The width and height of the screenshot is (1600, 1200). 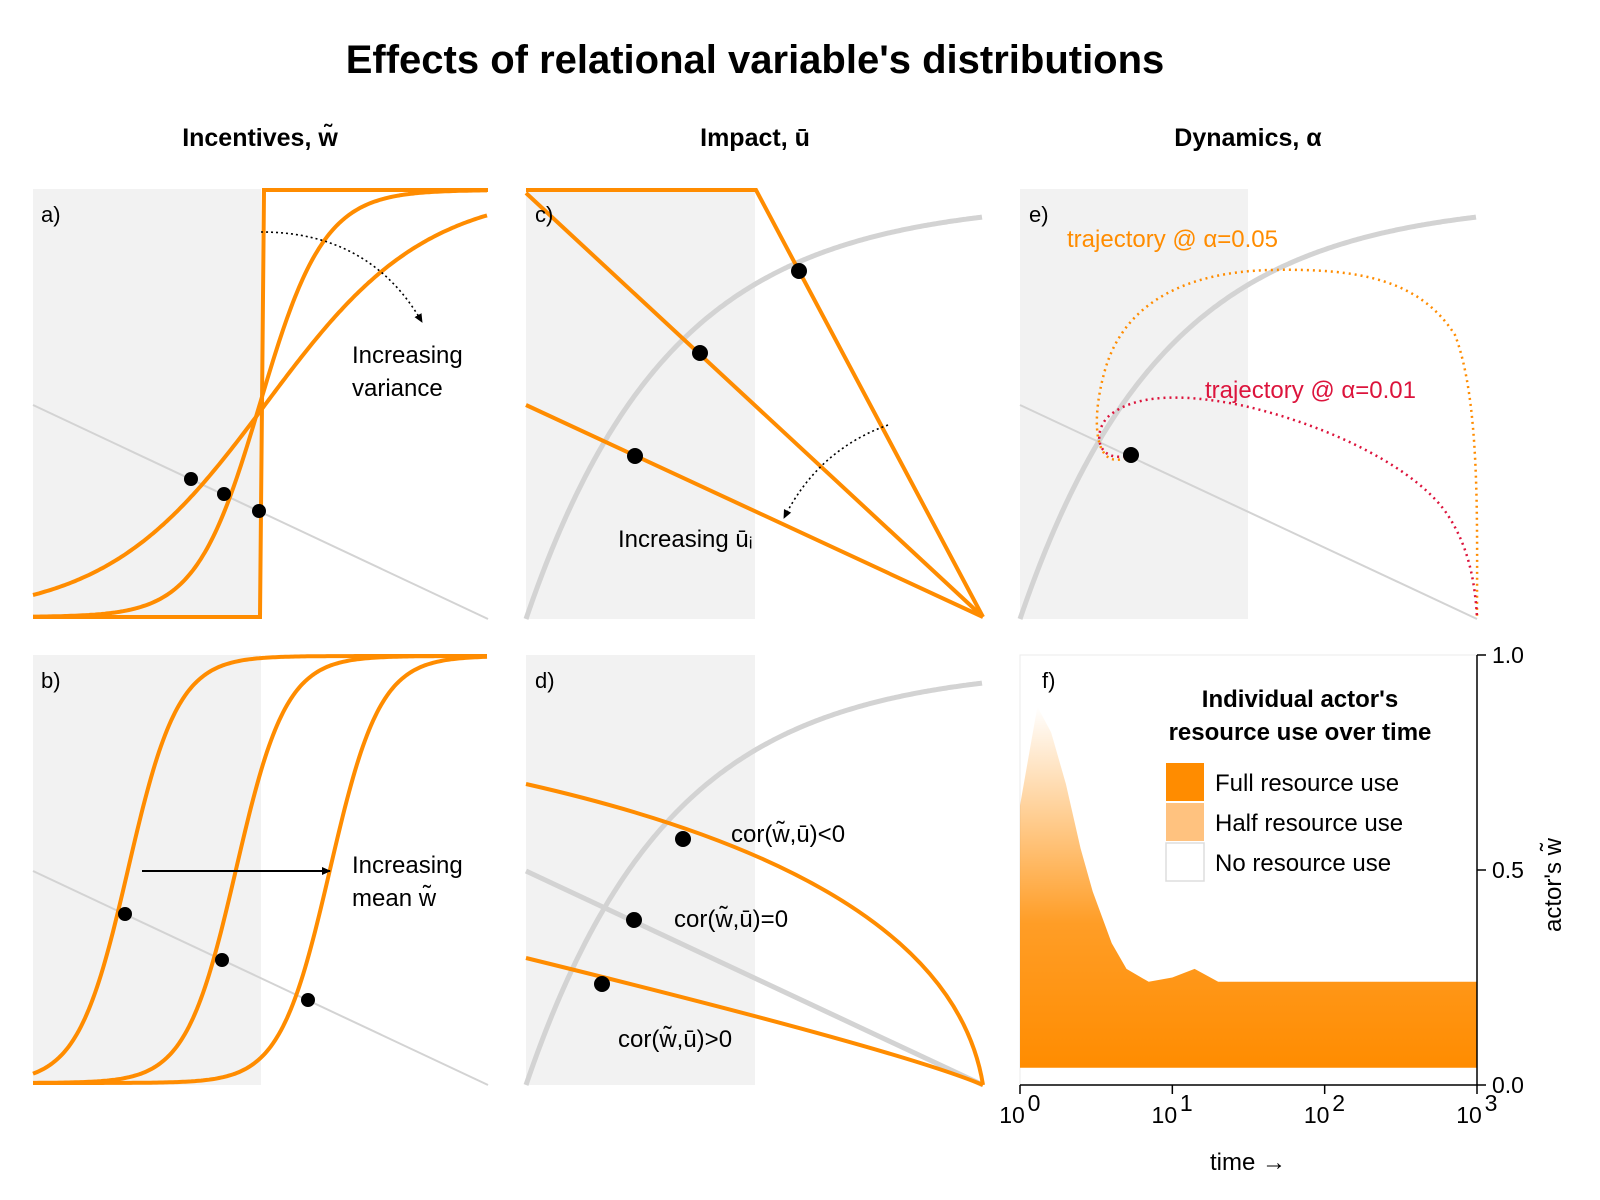 What do you see at coordinates (1508, 1085) in the screenshot?
I see `y-tick-label: 0.0` at bounding box center [1508, 1085].